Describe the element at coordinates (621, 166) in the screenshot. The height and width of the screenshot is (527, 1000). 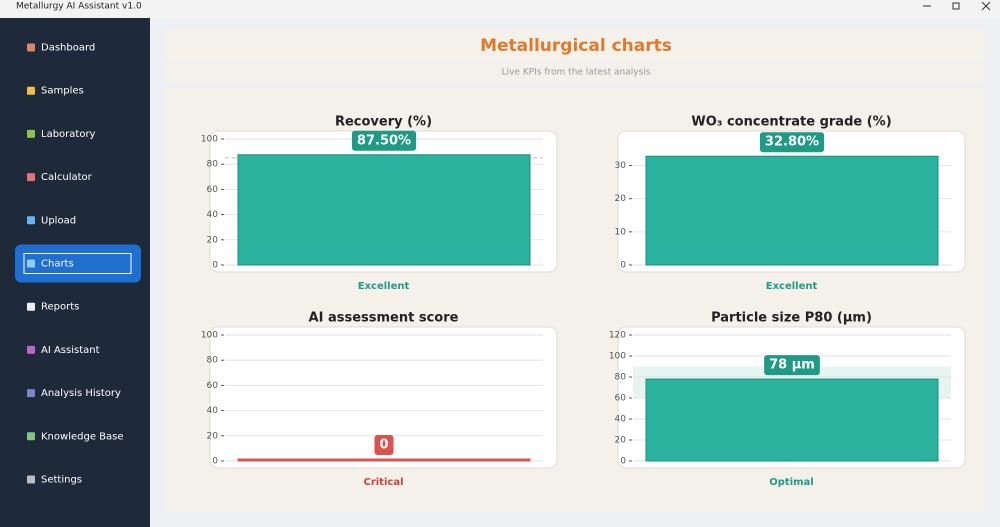
I see `y-tick-label: 30` at that location.